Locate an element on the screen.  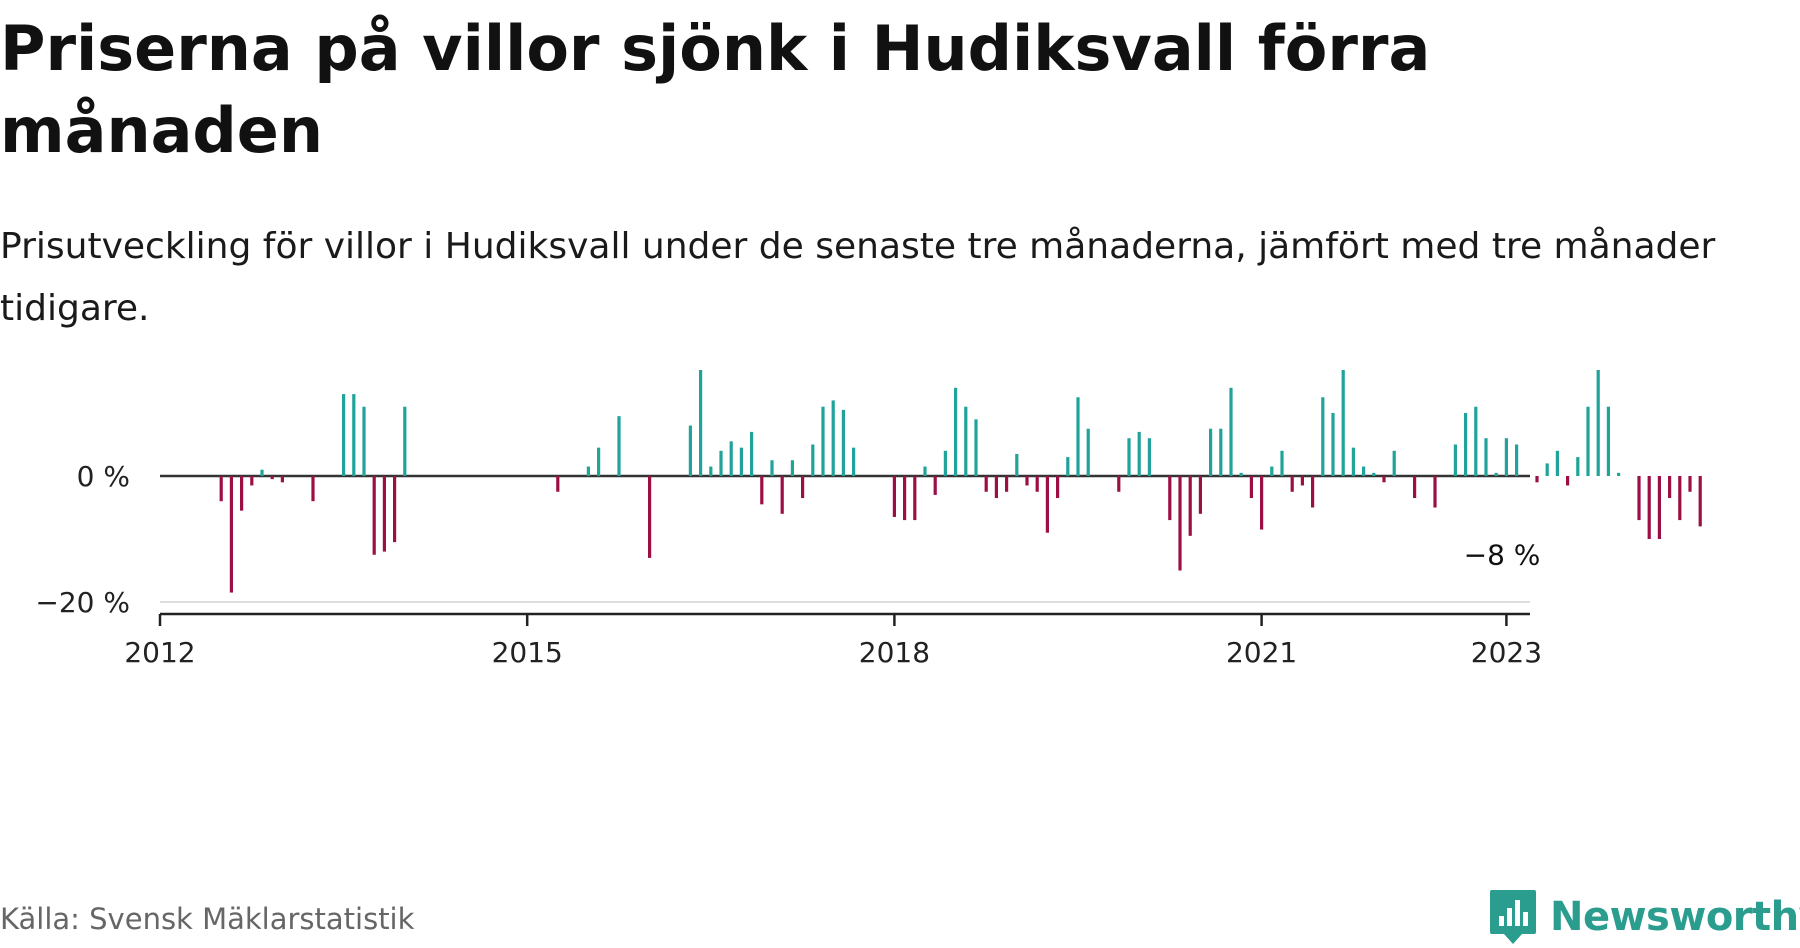
y-tick-label: −20 % is located at coordinates (82, 602).